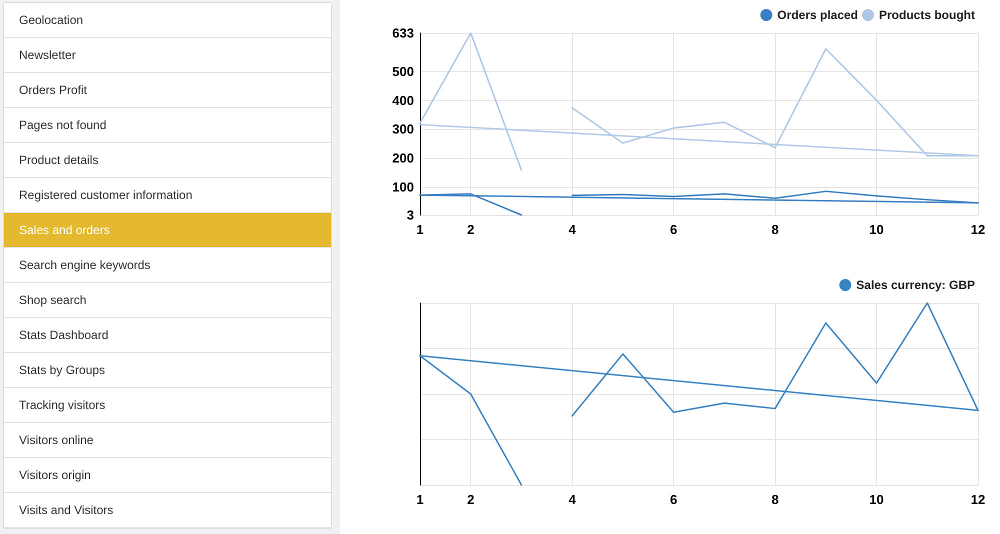 The image size is (1000, 534). Describe the element at coordinates (403, 158) in the screenshot. I see `y-tick-label: 200` at that location.